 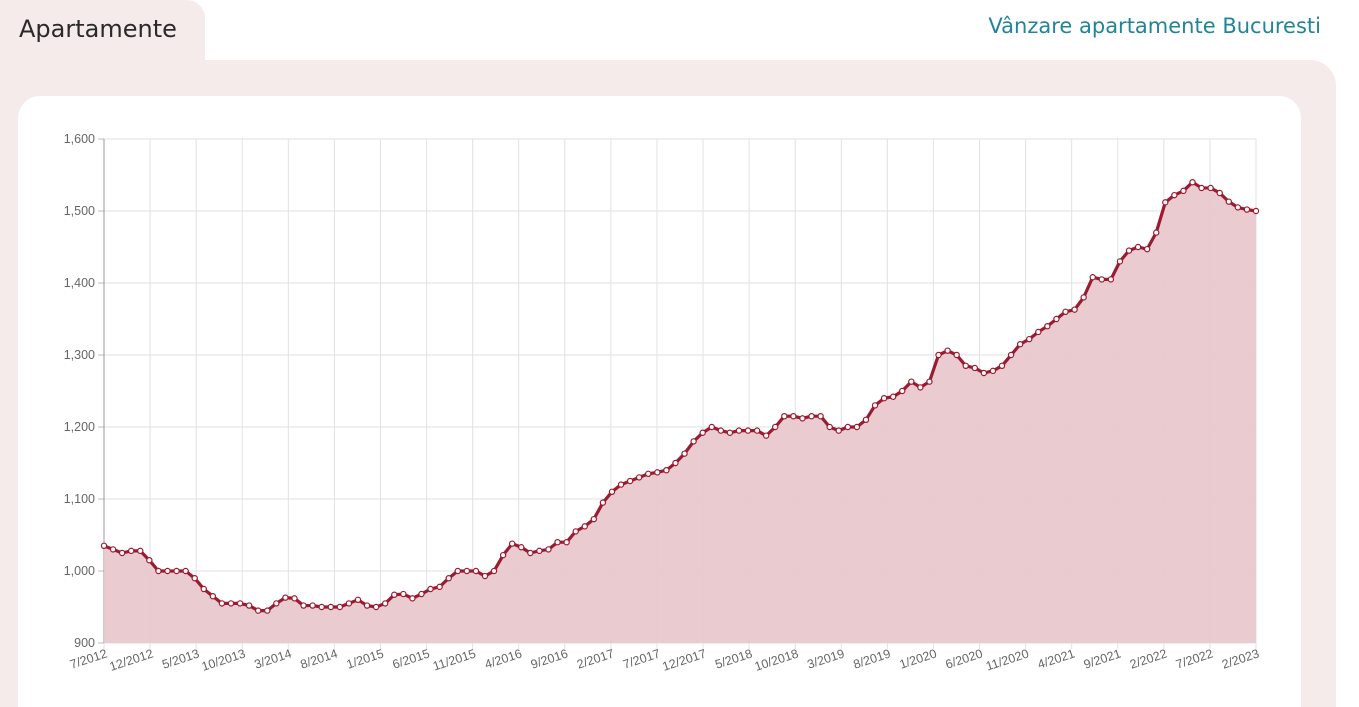 I want to click on x-tick-label: 2/2022, so click(x=1148, y=659).